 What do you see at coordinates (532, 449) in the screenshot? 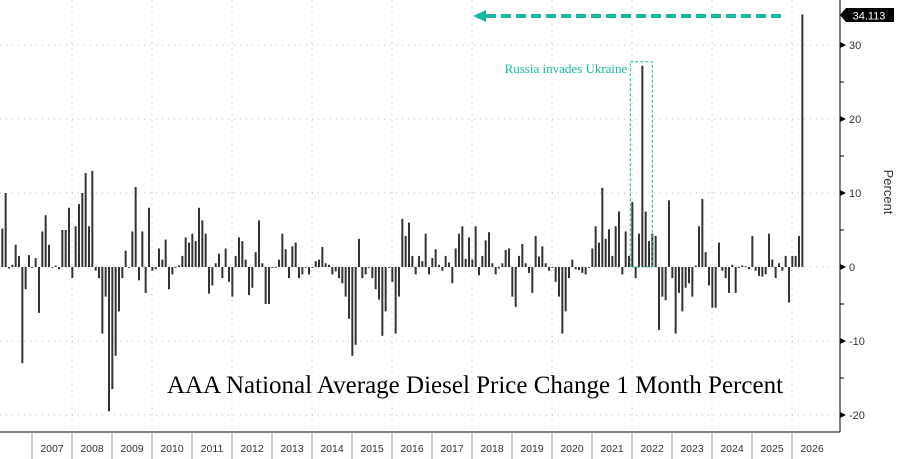
I see `x-tick-label: 2019` at bounding box center [532, 449].